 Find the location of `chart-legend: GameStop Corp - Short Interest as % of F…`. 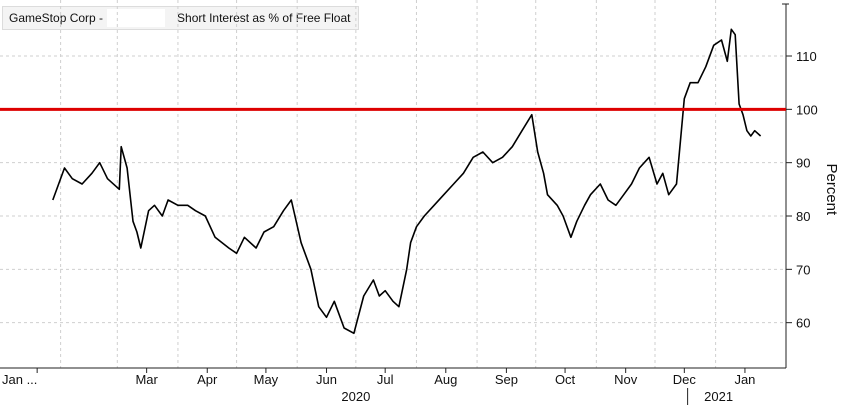

chart-legend: GameStop Corp - Short Interest as % of F… is located at coordinates (181, 18).